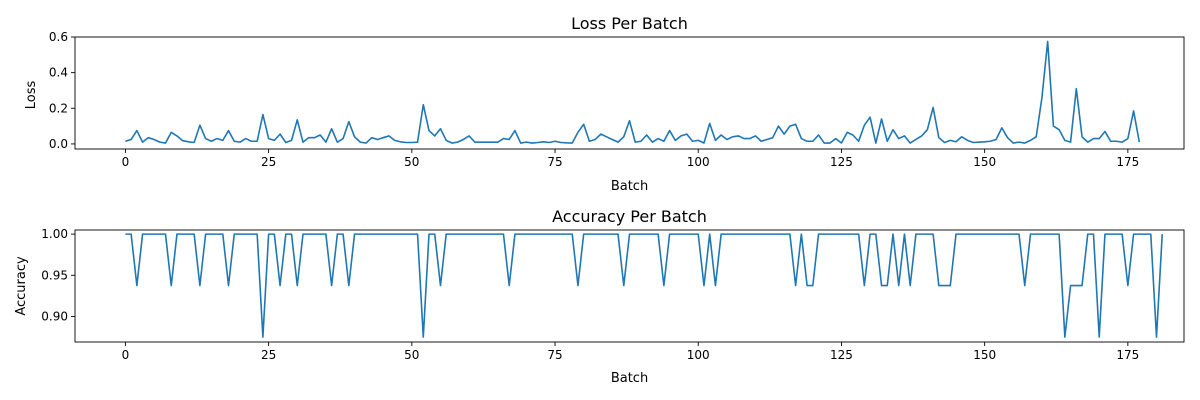  Describe the element at coordinates (54, 275) in the screenshot. I see `y-tick-label: 0.95` at that location.